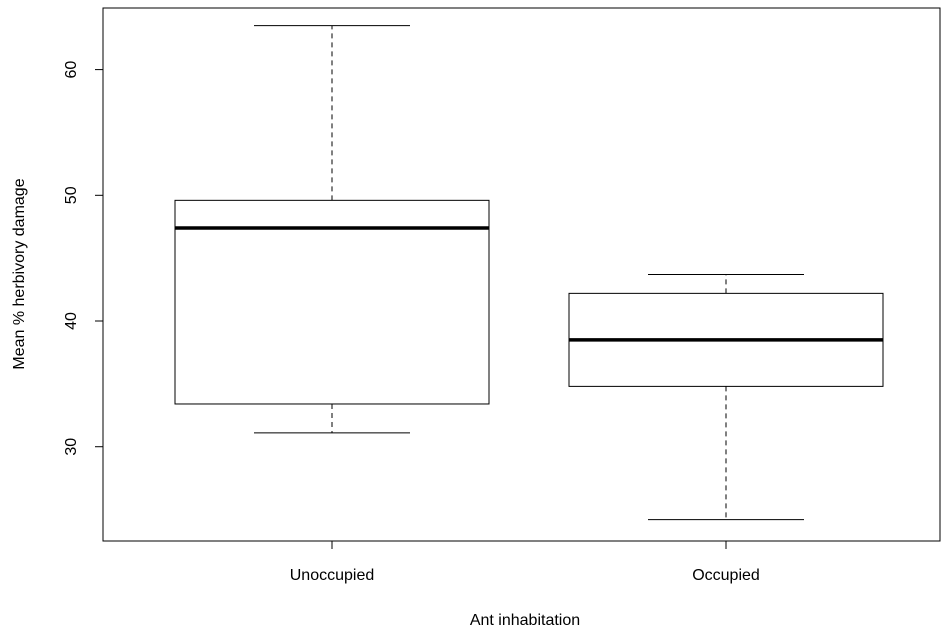  I want to click on x-tick-label: Unoccupied, so click(332, 575).